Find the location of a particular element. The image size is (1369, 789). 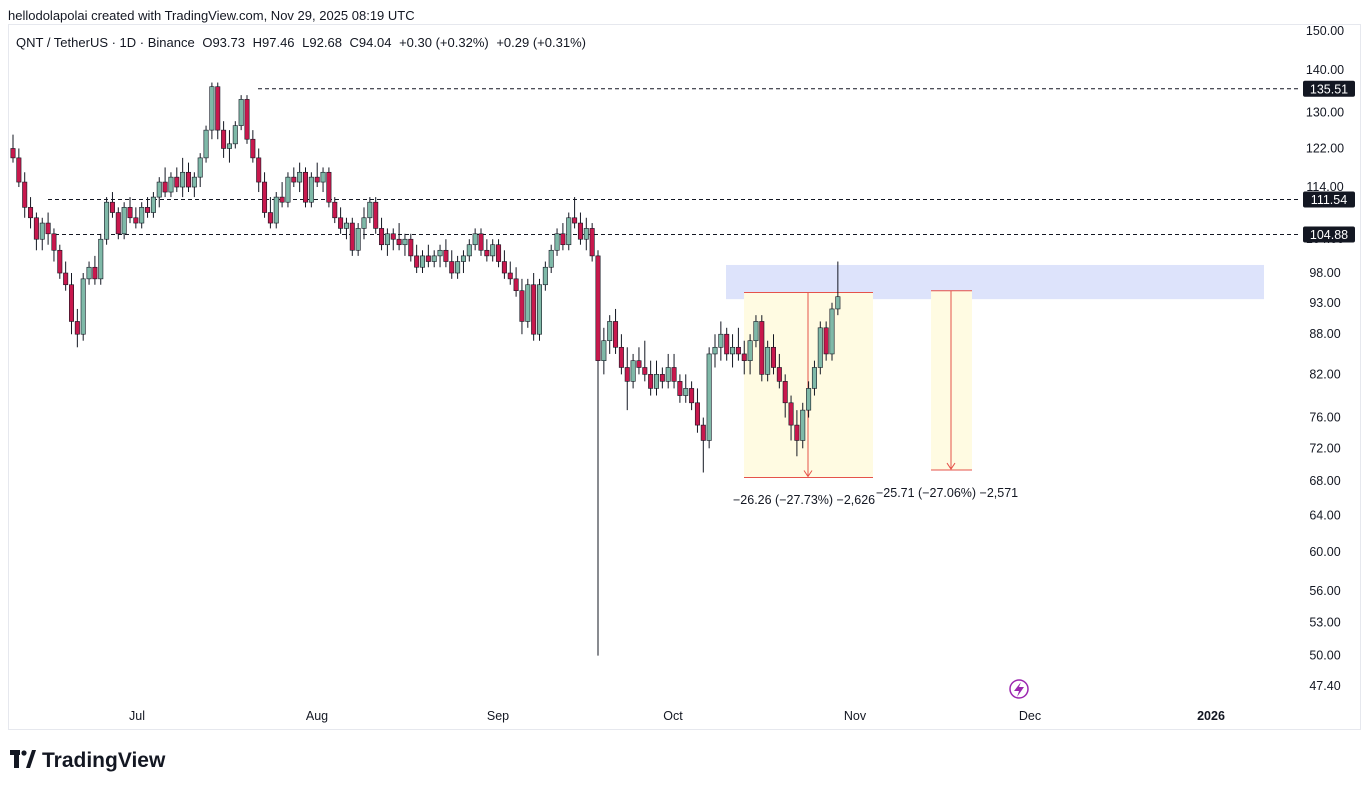

x-tick-label: Jul is located at coordinates (137, 716).